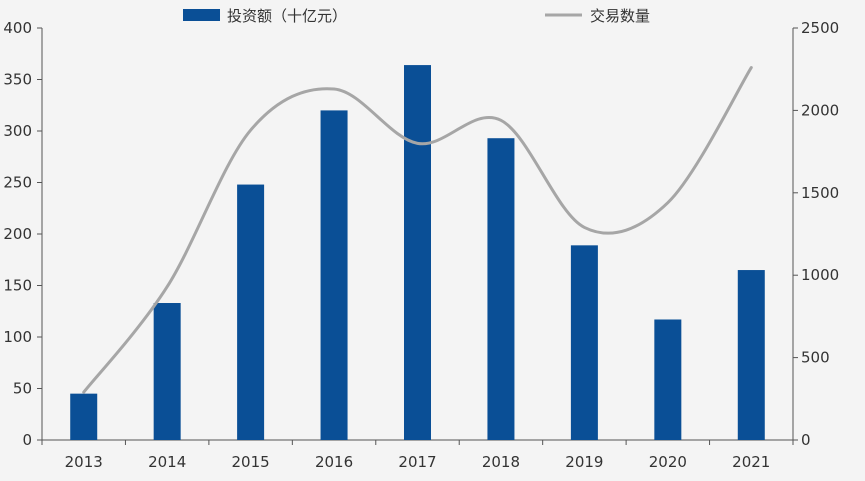  I want to click on y-left-tick-label: 200, so click(17, 234).